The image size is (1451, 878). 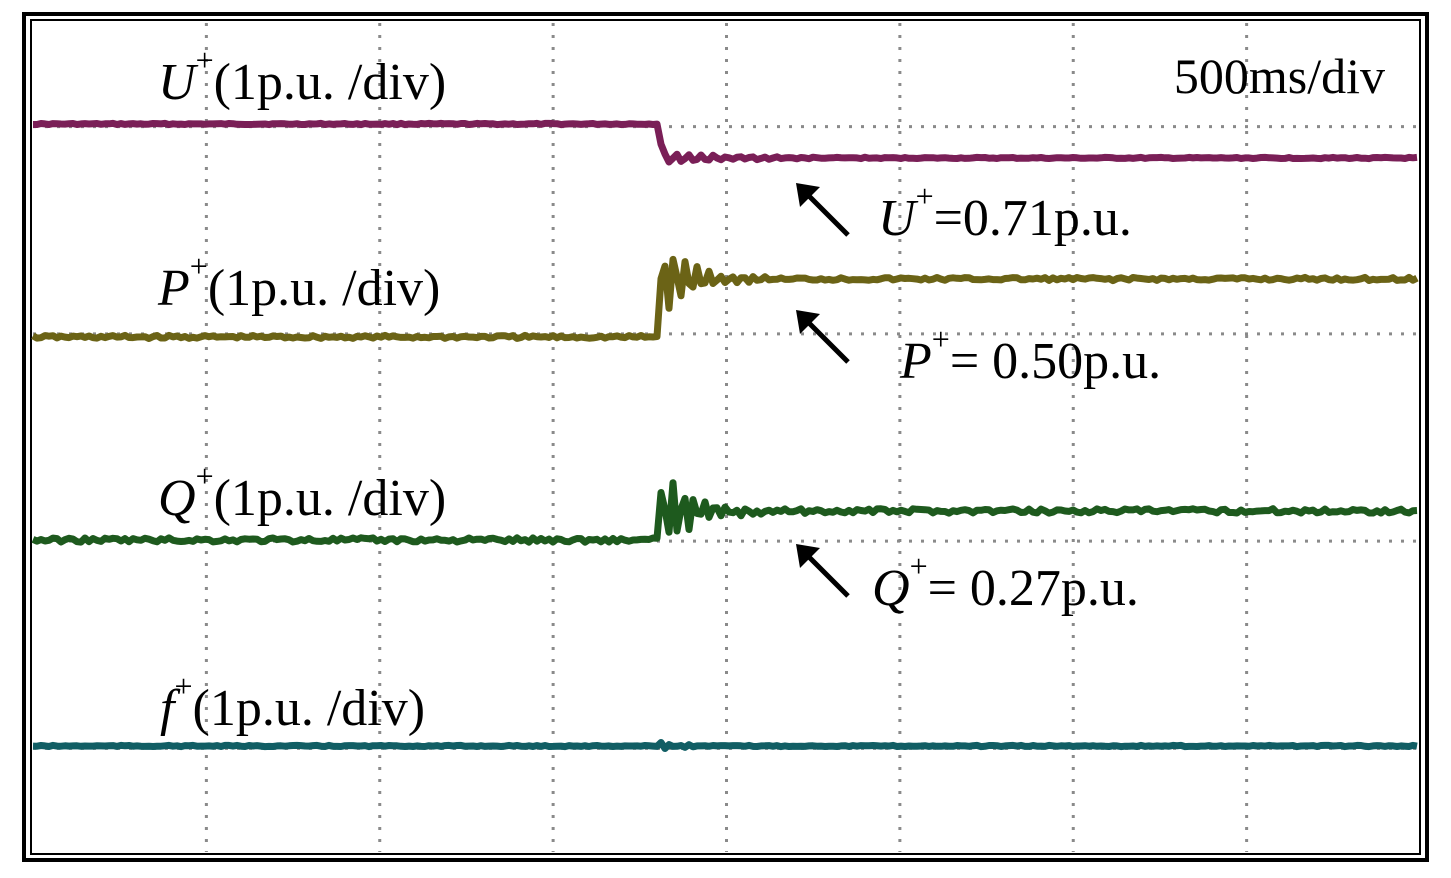 What do you see at coordinates (292, 702) in the screenshot?
I see `channel-label-f: f+(1p.u. /div)` at bounding box center [292, 702].